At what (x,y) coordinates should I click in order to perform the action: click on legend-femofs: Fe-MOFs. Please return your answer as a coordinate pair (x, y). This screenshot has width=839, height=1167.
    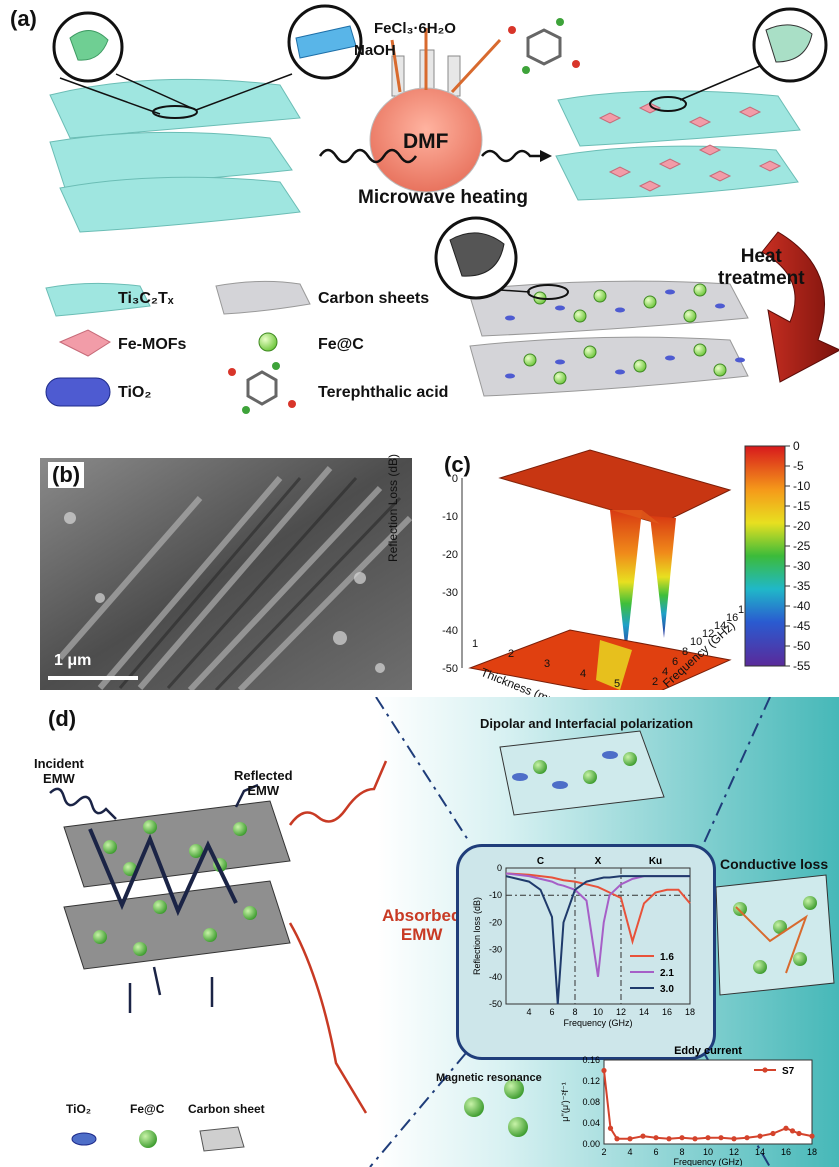
    Looking at the image, I should click on (152, 344).